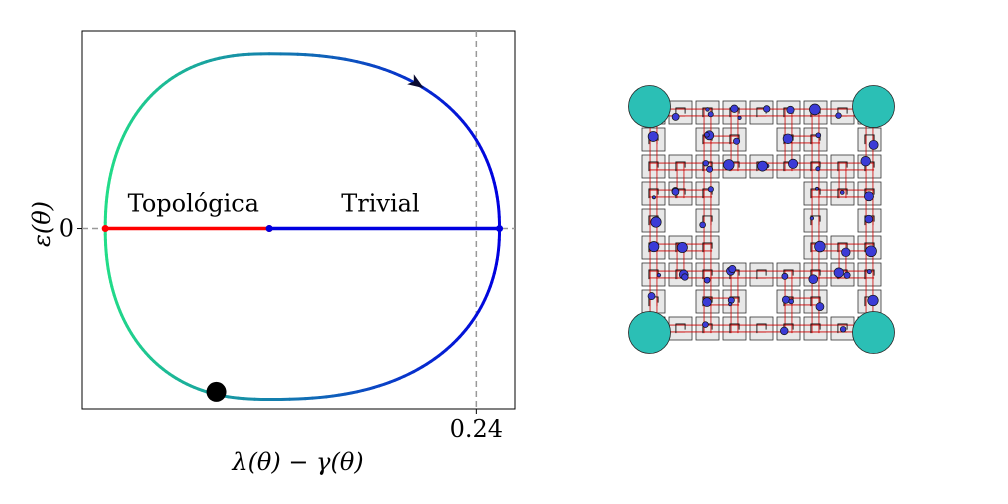 This screenshot has height=504, width=1008. I want to click on y-axis-label: ε(θ), so click(42, 224).